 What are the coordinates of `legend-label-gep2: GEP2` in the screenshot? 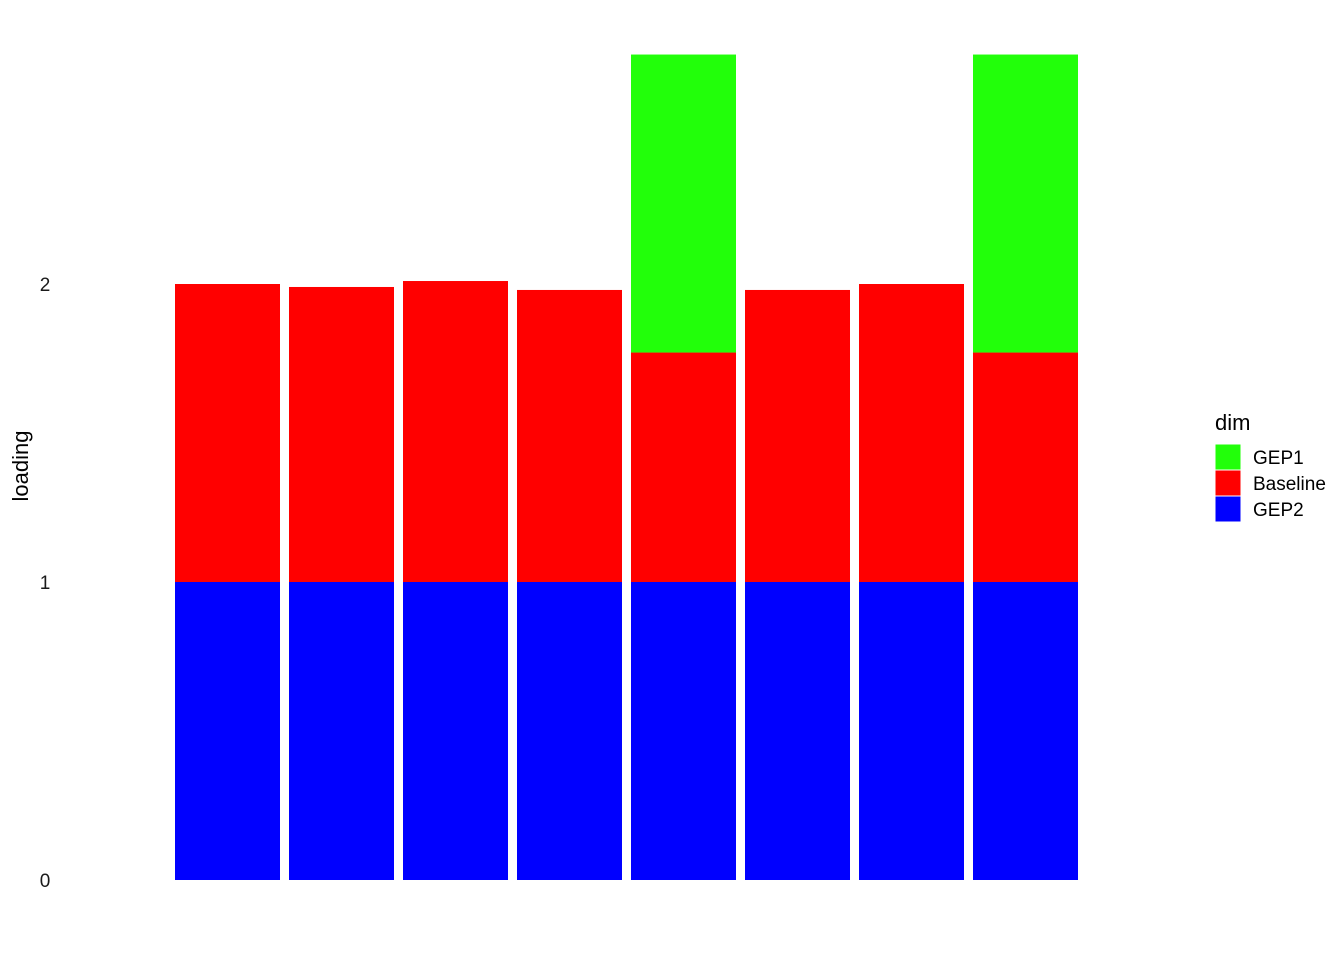 It's located at (1278, 510).